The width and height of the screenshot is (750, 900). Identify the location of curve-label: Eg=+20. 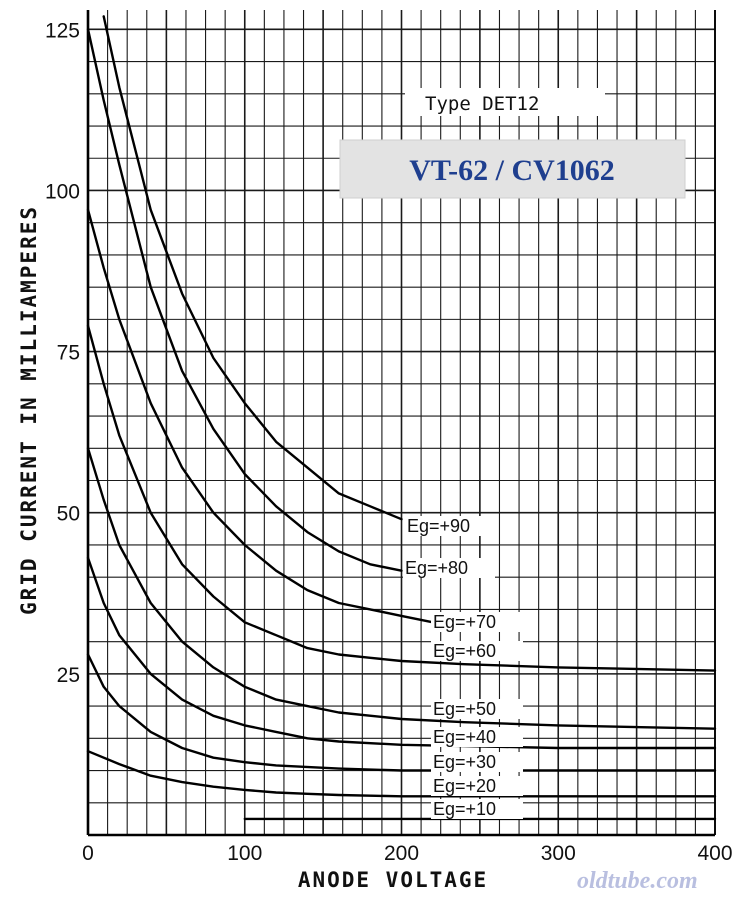
(464, 786).